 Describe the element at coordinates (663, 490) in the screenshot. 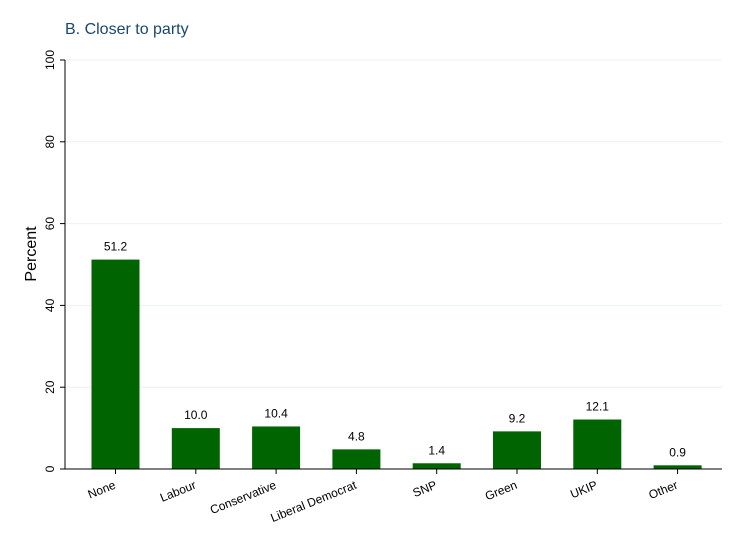

I see `x-tick-label: Other` at that location.